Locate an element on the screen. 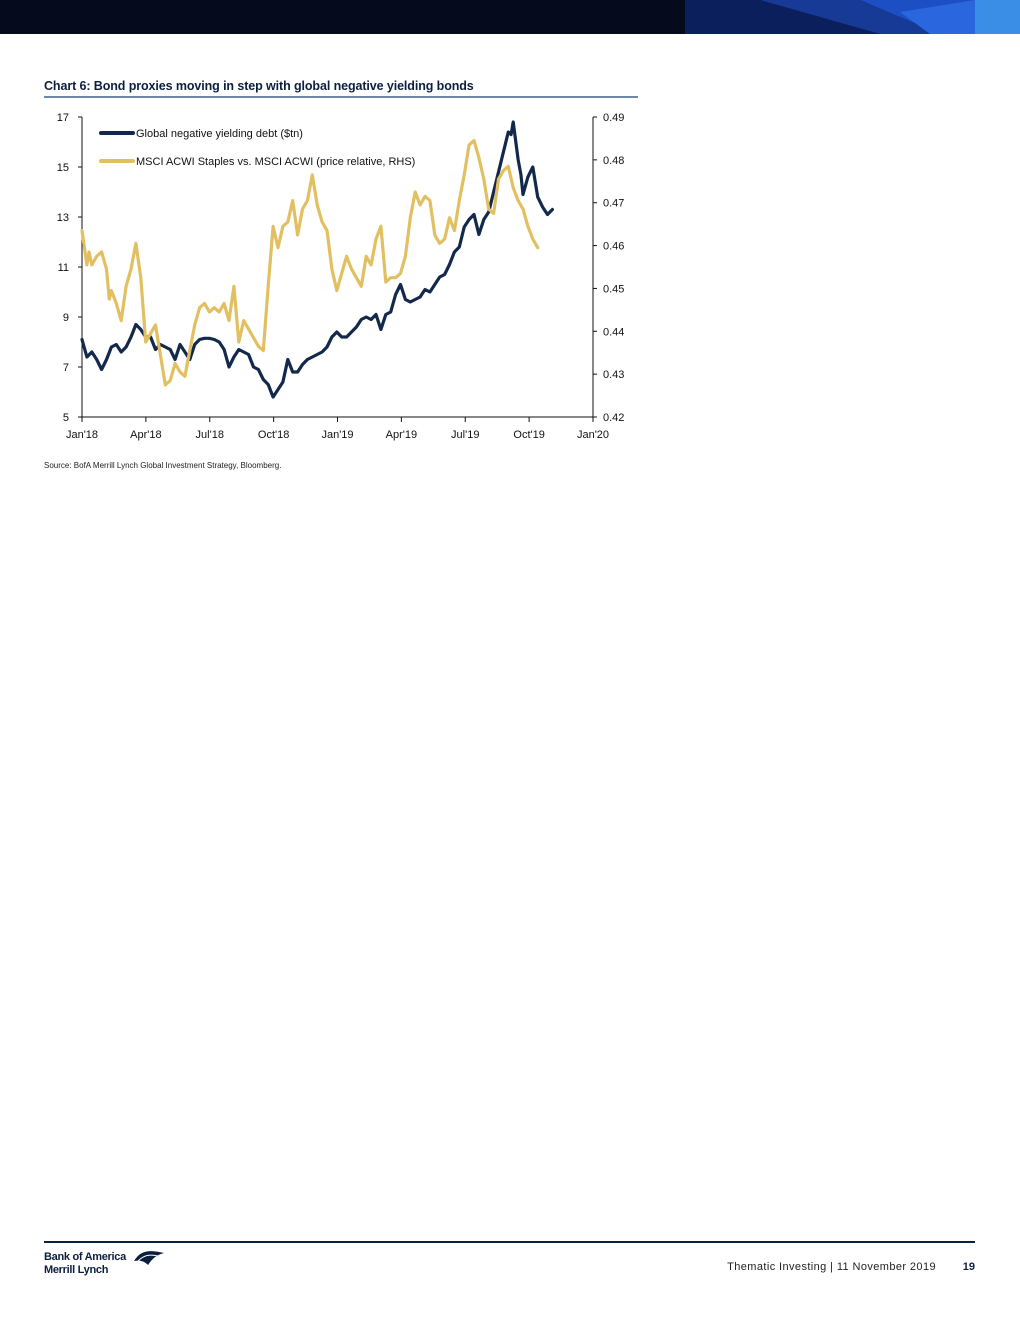  right-tick-label: 0.47 is located at coordinates (613, 204).